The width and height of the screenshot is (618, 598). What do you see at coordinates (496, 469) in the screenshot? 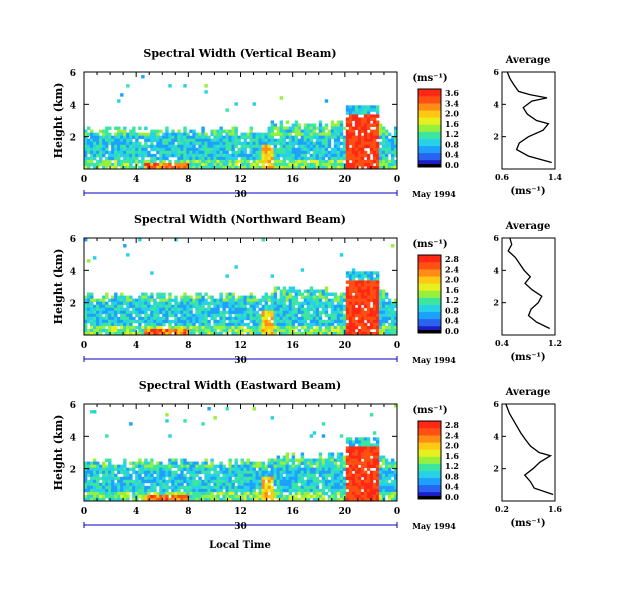
I see `average-y-tick-label: 2` at bounding box center [496, 469].